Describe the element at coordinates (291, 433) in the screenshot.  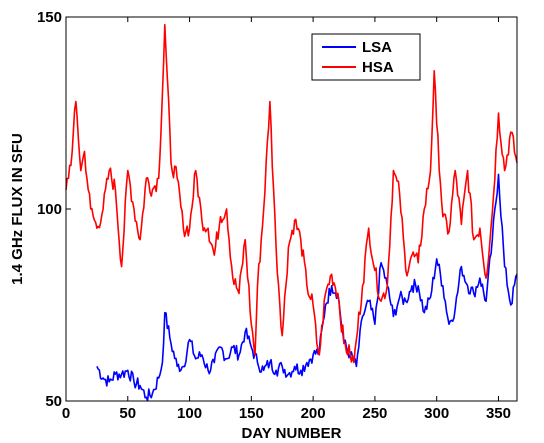
I see `x-axis-label: DAY NUMBER` at that location.